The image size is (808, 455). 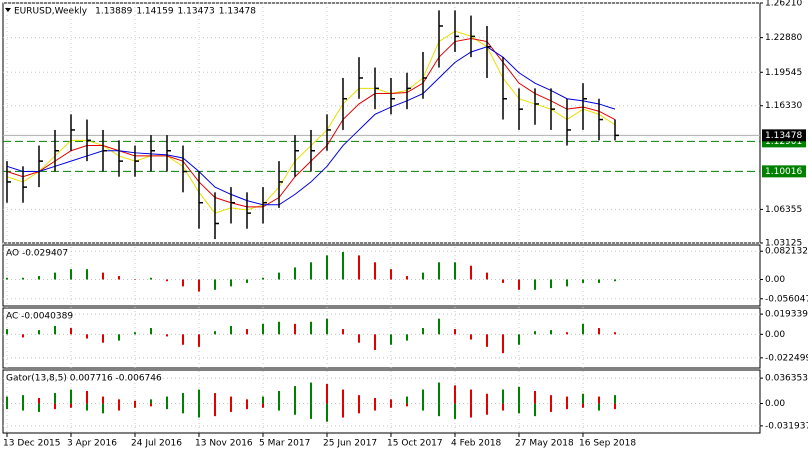 What do you see at coordinates (783, 4) in the screenshot?
I see `y-tick-label: 1.26210` at bounding box center [783, 4].